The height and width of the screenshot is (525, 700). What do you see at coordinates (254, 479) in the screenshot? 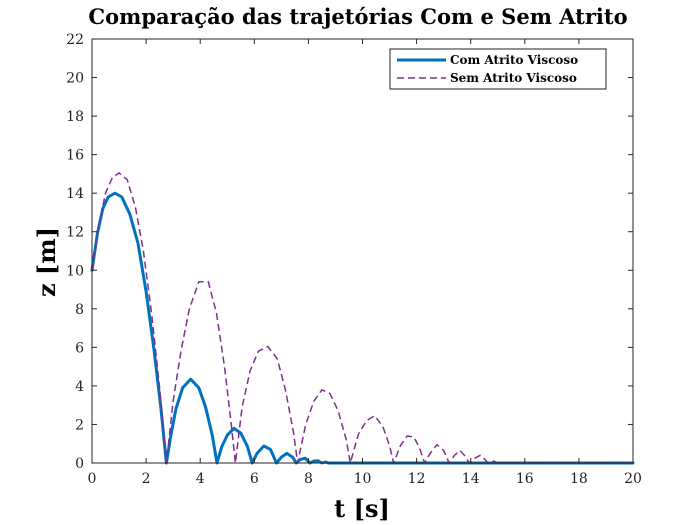
I see `x-tick-label: 6` at bounding box center [254, 479].